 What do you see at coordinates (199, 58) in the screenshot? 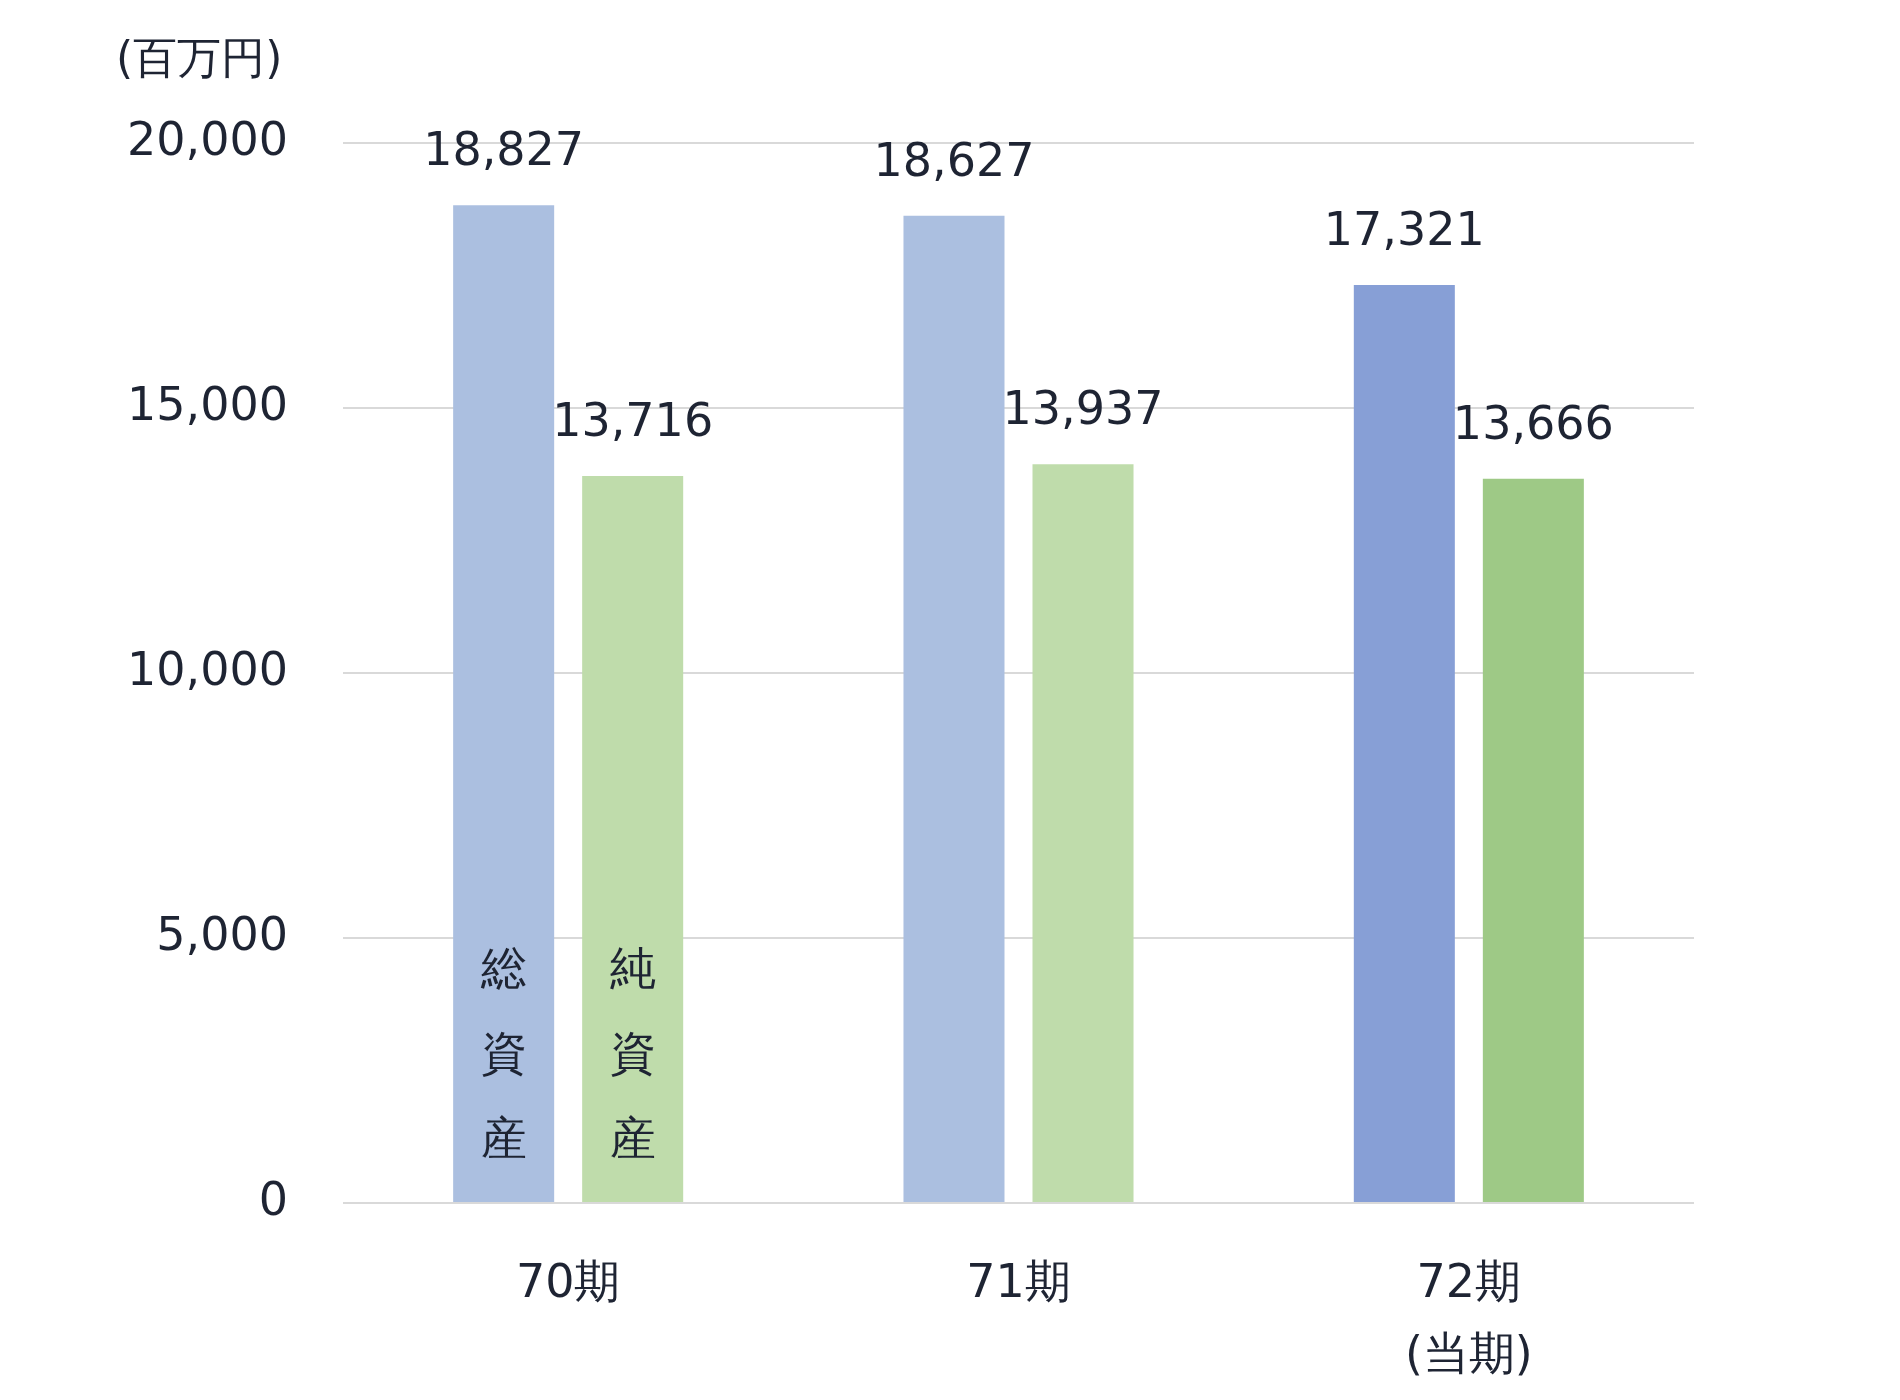
I see `y-axis-title: (百万円)` at bounding box center [199, 58].